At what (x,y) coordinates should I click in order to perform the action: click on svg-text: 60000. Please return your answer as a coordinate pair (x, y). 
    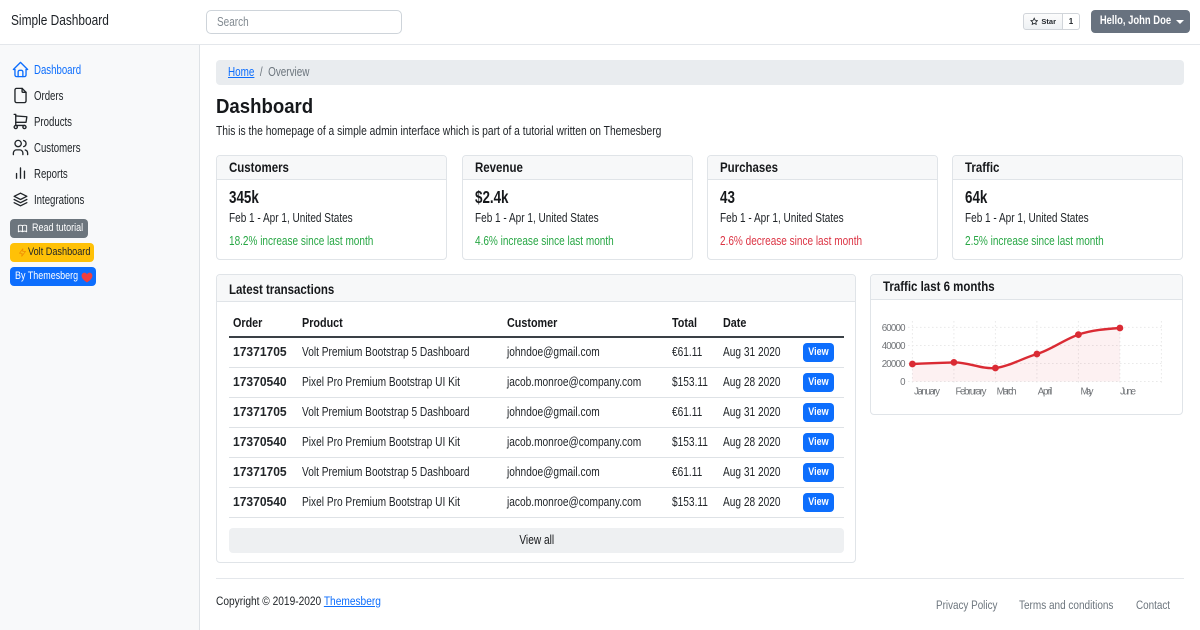
    Looking at the image, I should click on (894, 328).